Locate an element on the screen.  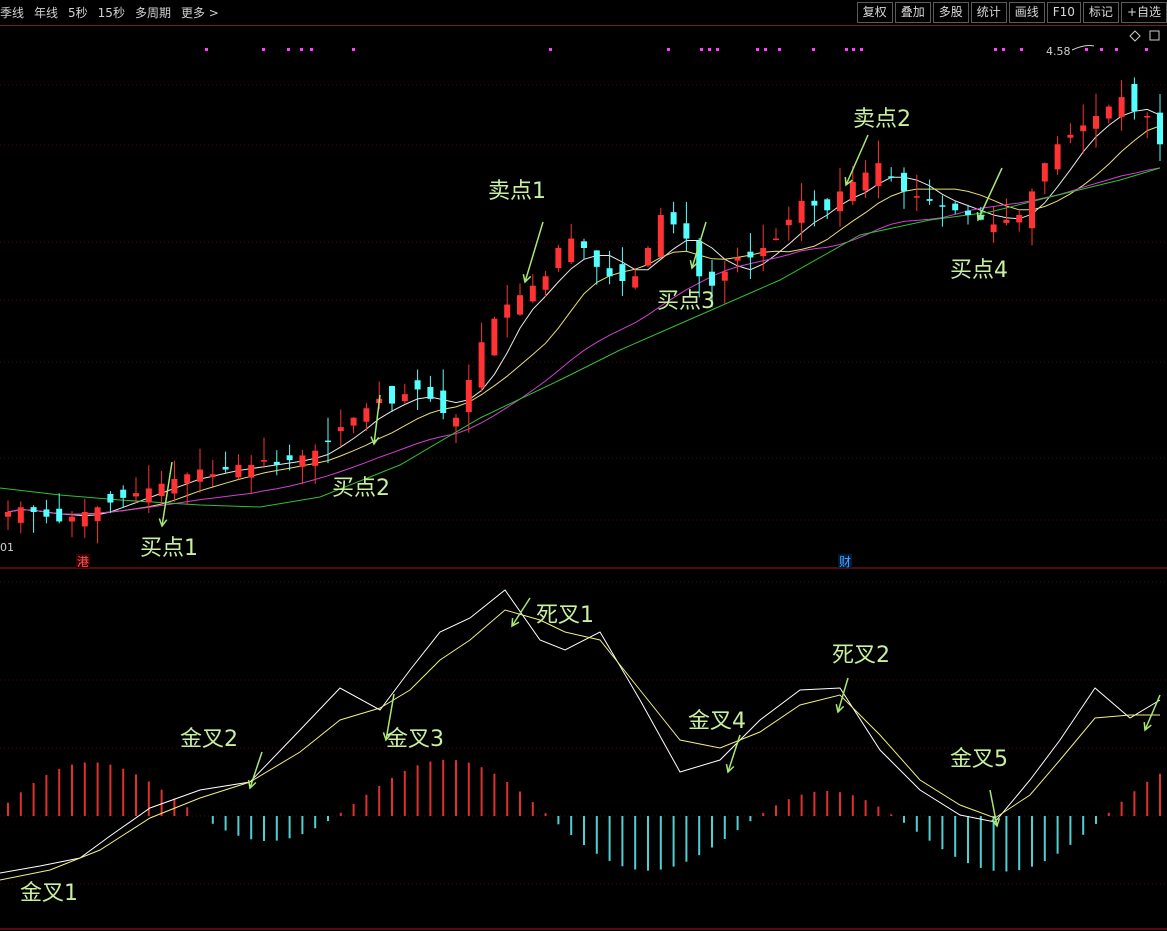
annotation-death-cross-1: 死叉1 is located at coordinates (565, 615).